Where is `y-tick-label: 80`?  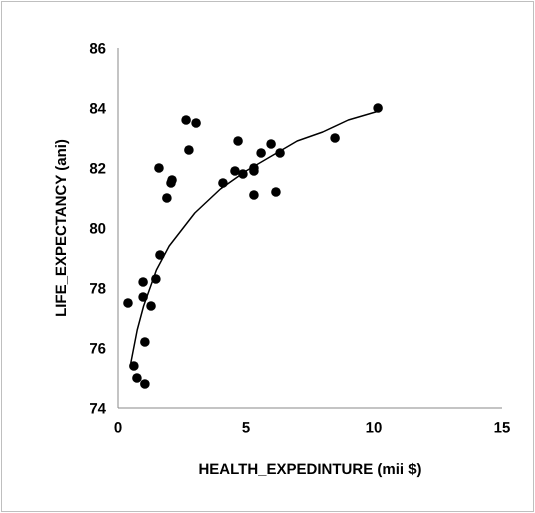 y-tick-label: 80 is located at coordinates (97, 229).